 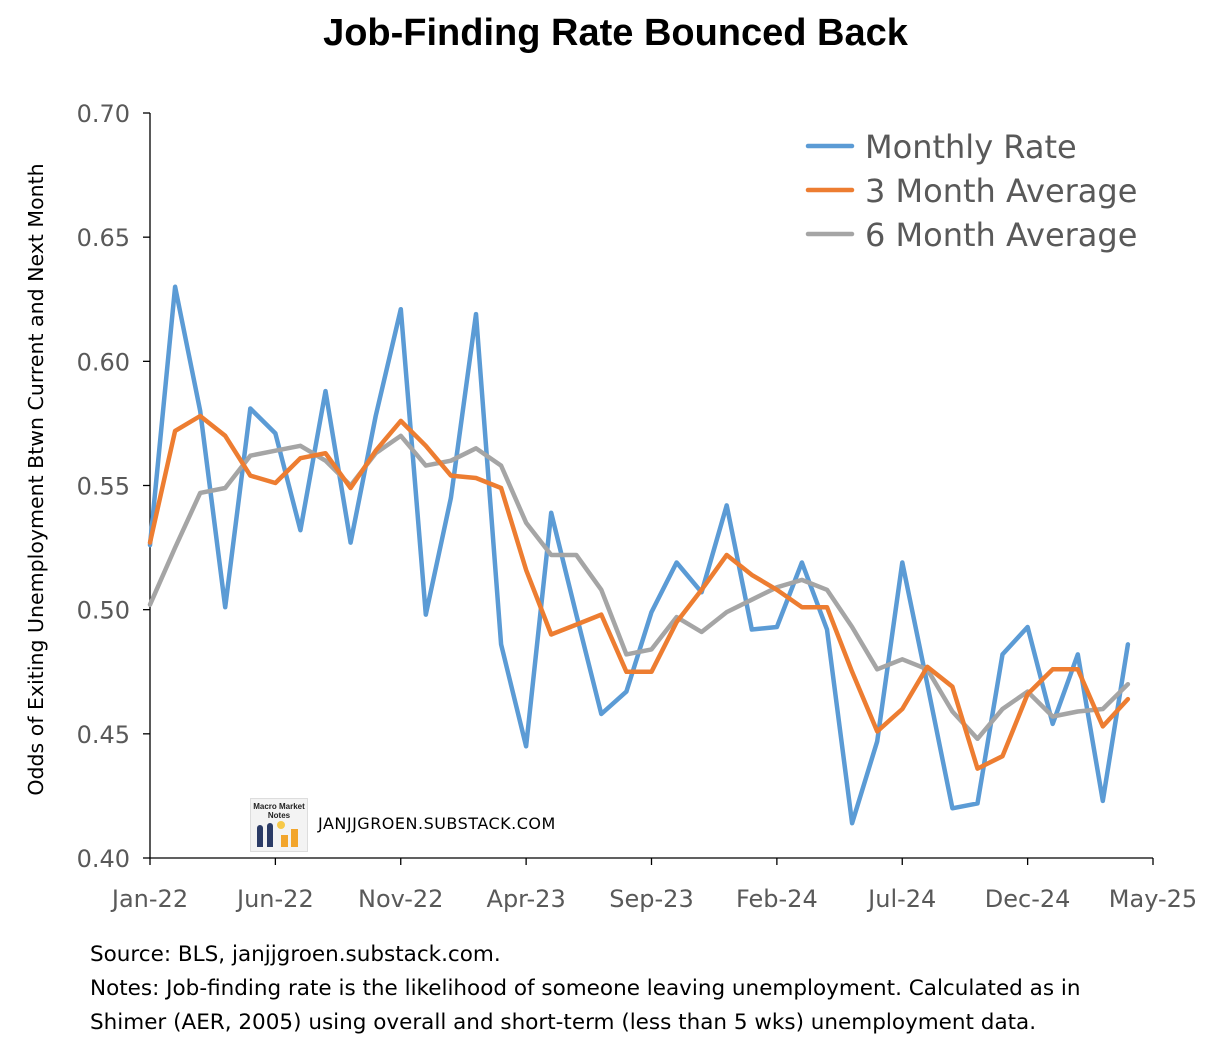 I want to click on y-tick-label: 0.65, so click(x=103, y=238).